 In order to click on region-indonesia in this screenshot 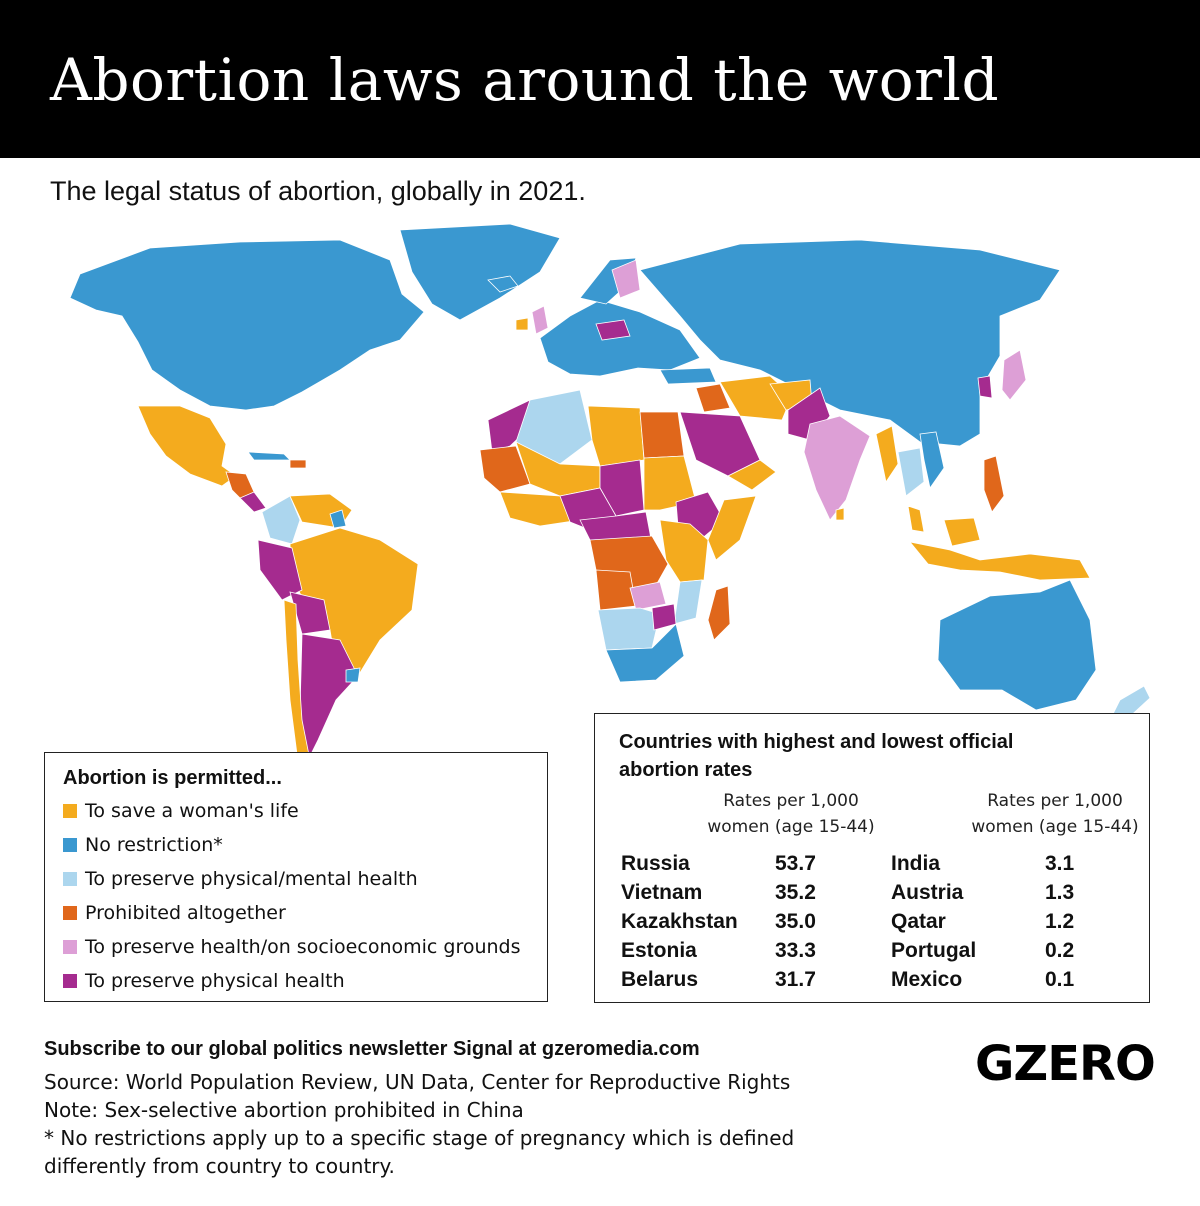, I will do `click(999, 561)`.